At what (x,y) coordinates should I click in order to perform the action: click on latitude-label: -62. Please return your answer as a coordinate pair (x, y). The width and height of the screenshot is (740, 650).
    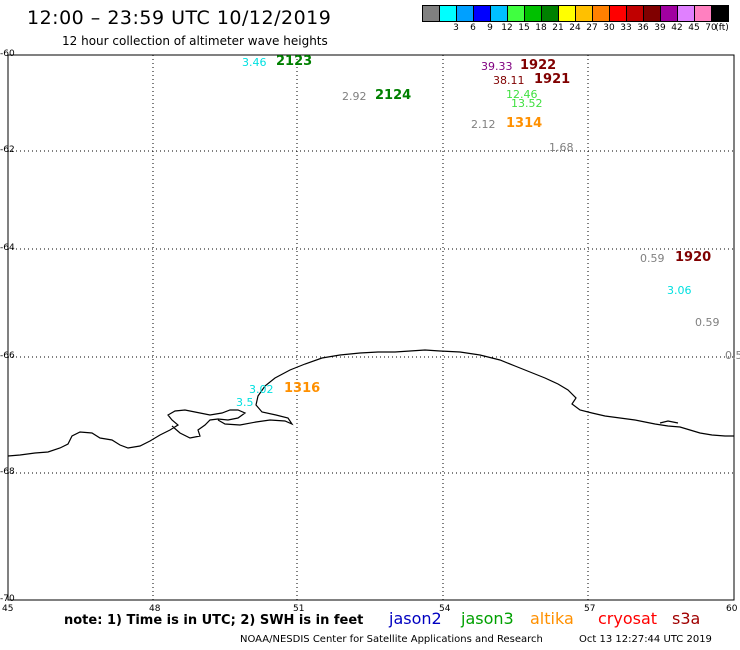
    Looking at the image, I should click on (7, 150).